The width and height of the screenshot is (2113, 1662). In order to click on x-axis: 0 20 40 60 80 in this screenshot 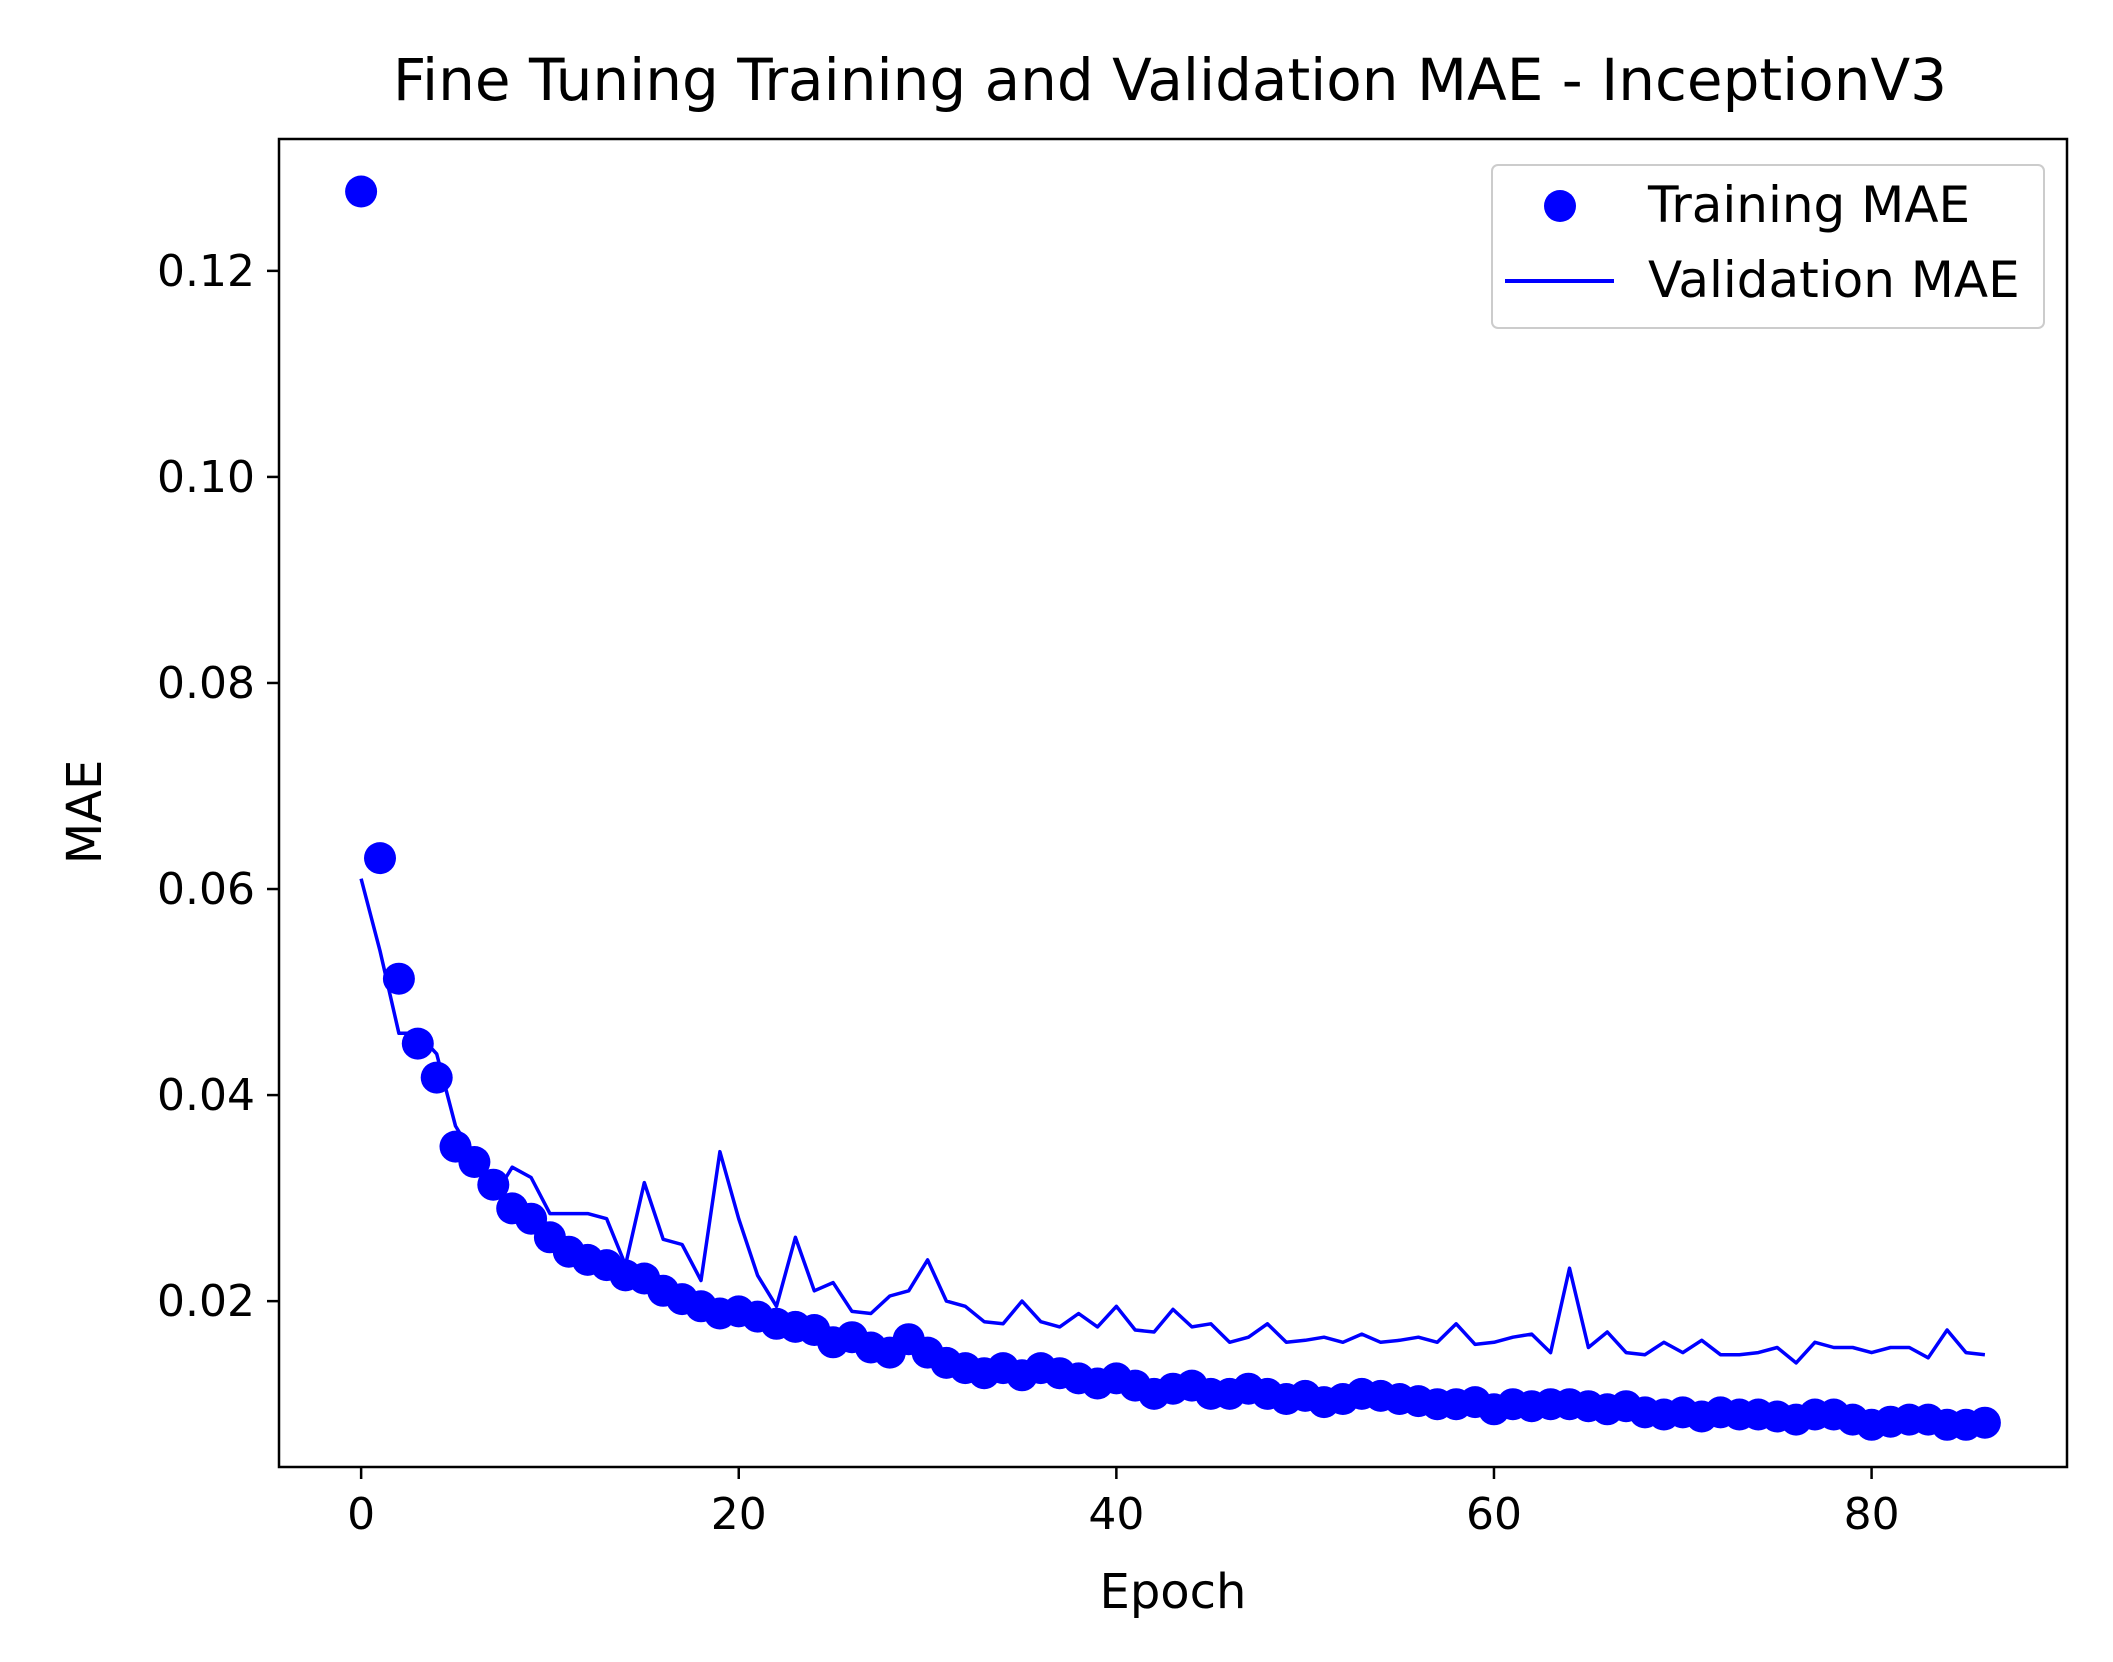, I will do `click(1123, 1503)`.